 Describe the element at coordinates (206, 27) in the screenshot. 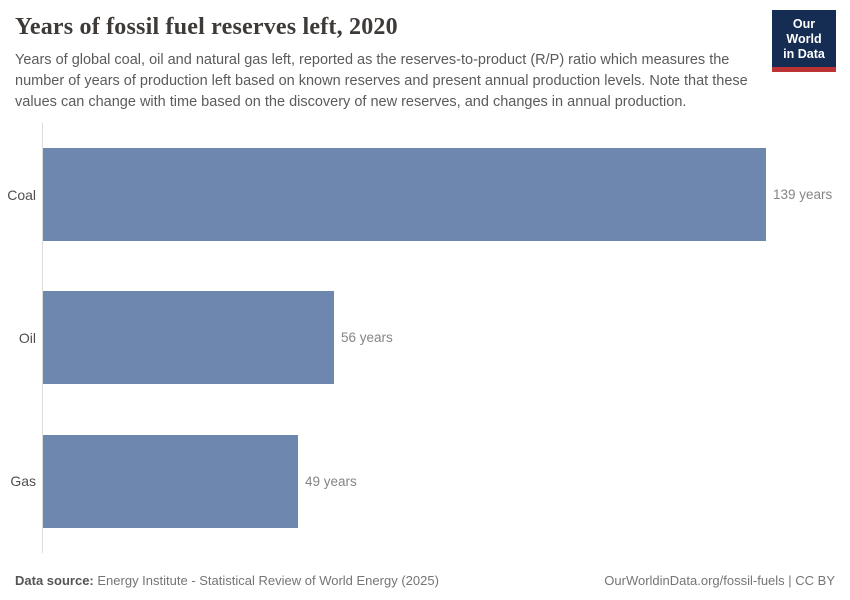

I see `chart-title: Years of fossil fuel reserves left, 2020` at that location.